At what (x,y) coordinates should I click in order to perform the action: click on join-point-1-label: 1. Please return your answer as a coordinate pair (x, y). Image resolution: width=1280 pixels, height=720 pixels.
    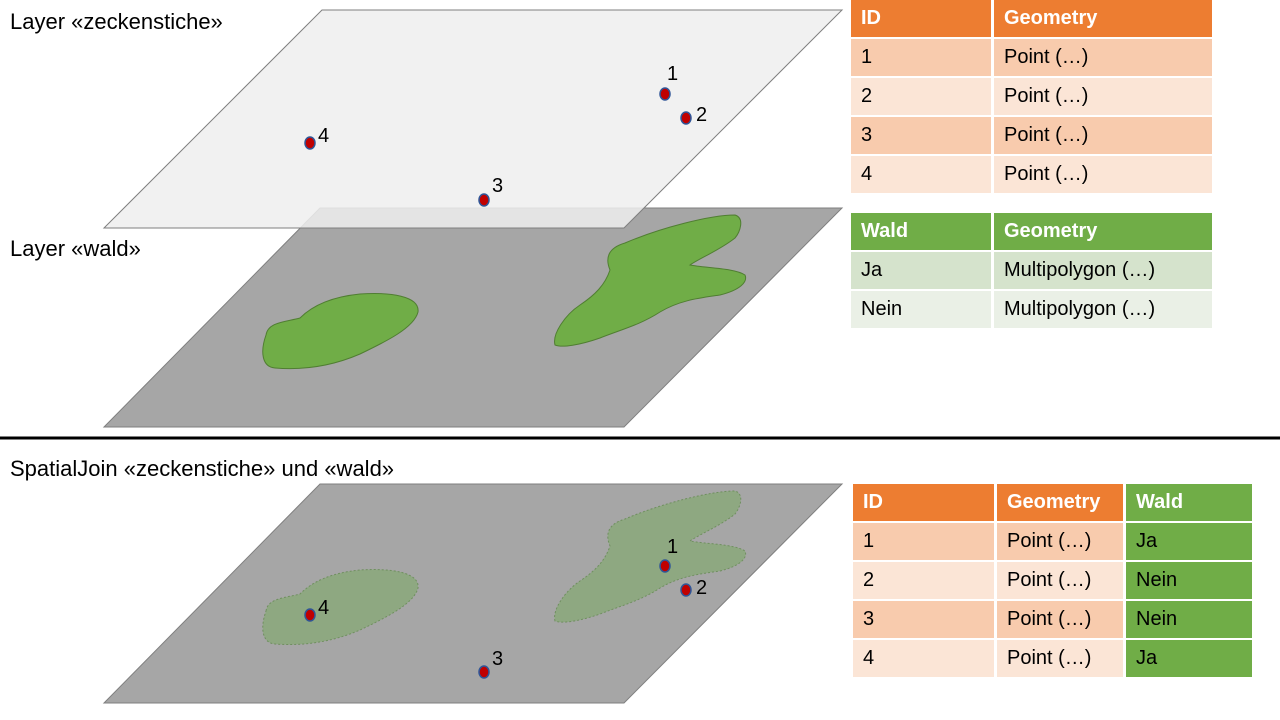
    Looking at the image, I should click on (672, 547).